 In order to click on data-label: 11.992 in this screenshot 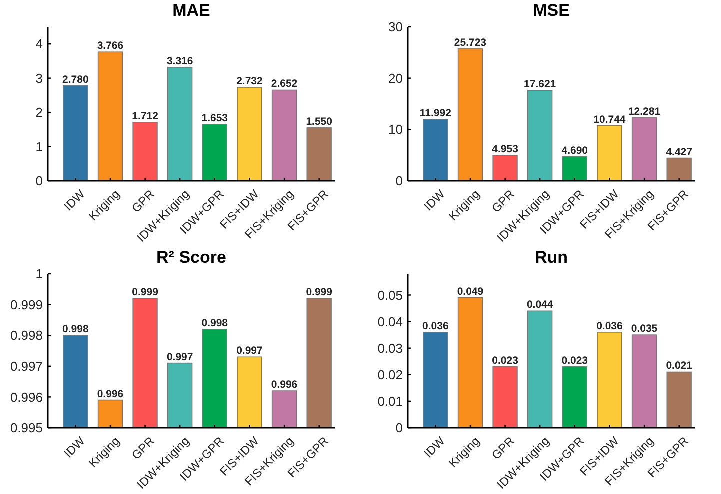, I will do `click(436, 113)`.